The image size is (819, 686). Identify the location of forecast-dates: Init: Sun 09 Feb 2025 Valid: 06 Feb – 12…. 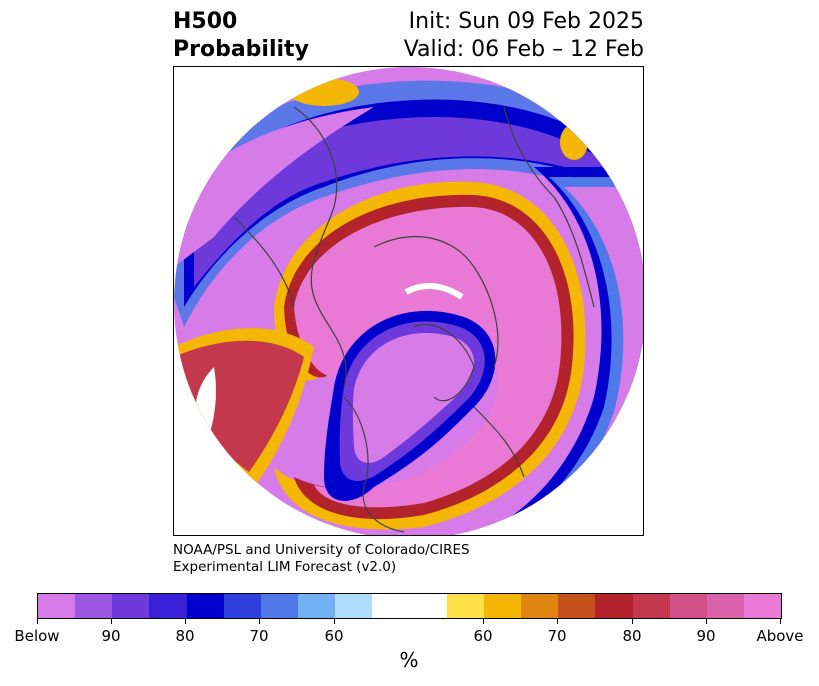
(524, 36).